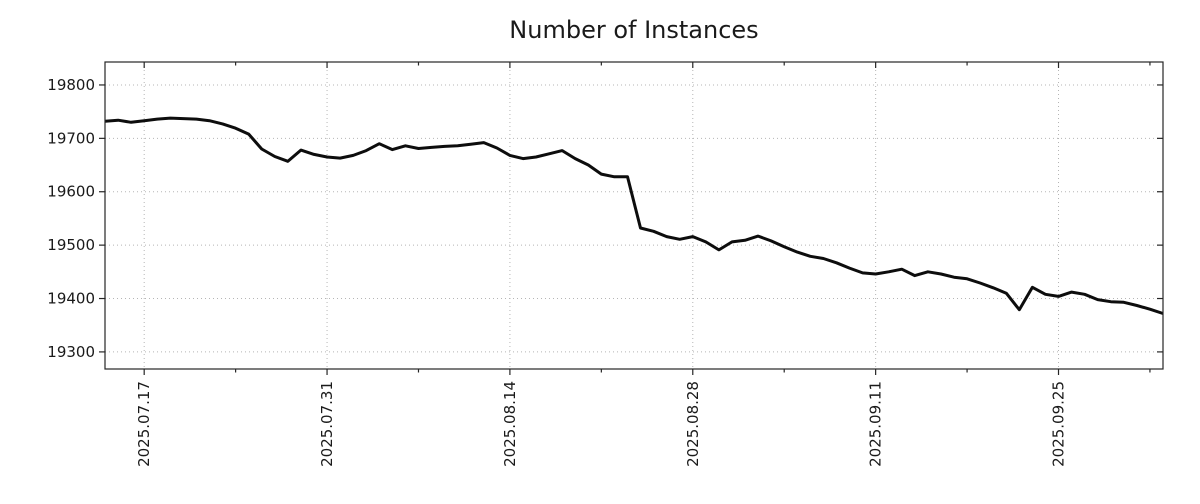 The width and height of the screenshot is (1200, 504). Describe the element at coordinates (876, 424) in the screenshot. I see `x-tick-label: 2025.09.11` at that location.